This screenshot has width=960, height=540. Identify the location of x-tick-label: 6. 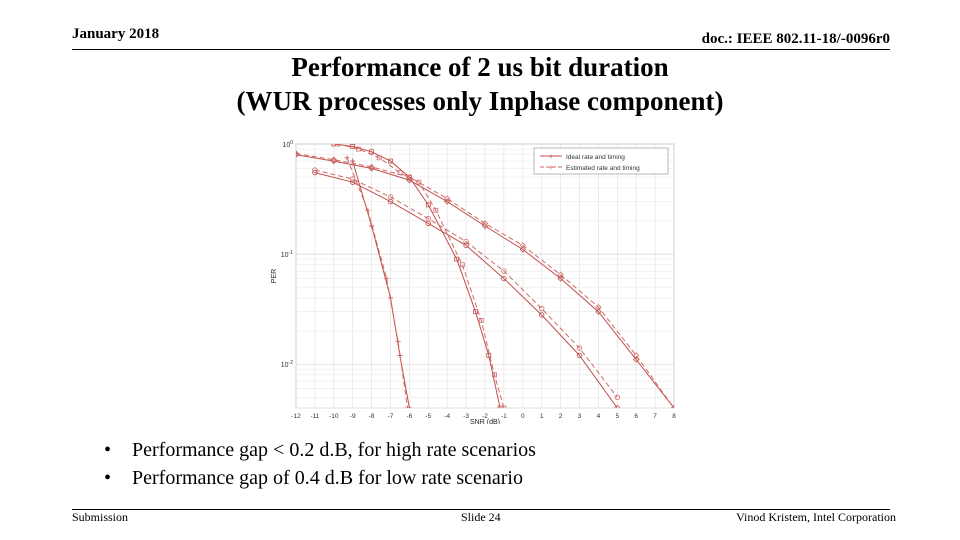
(636, 416).